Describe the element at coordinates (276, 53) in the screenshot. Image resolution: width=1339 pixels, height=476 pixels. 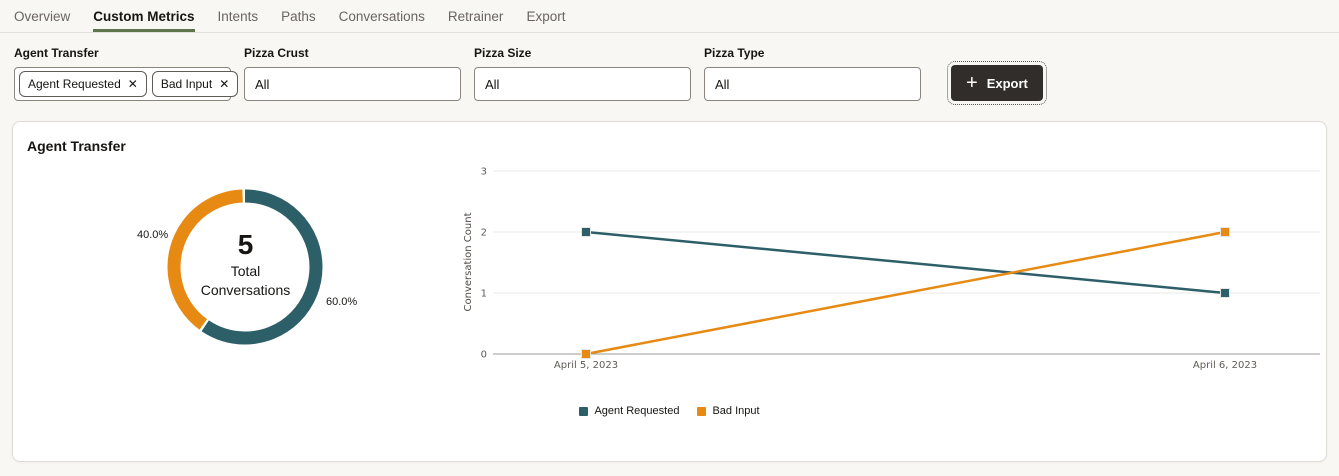
I see `filter-label-pizza-crust: Pizza Crust` at that location.